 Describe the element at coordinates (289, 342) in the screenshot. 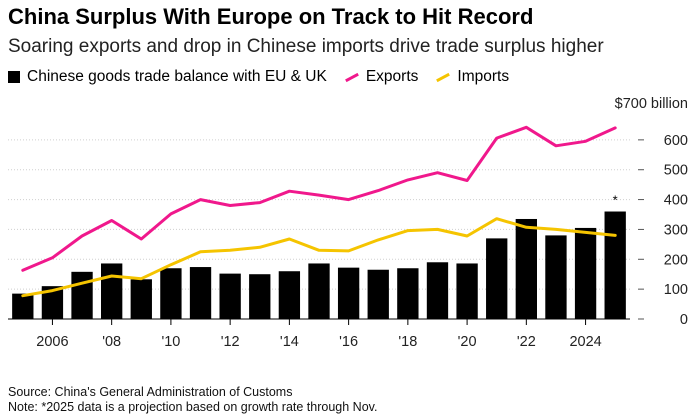

I see `x-tick-label: '14` at that location.